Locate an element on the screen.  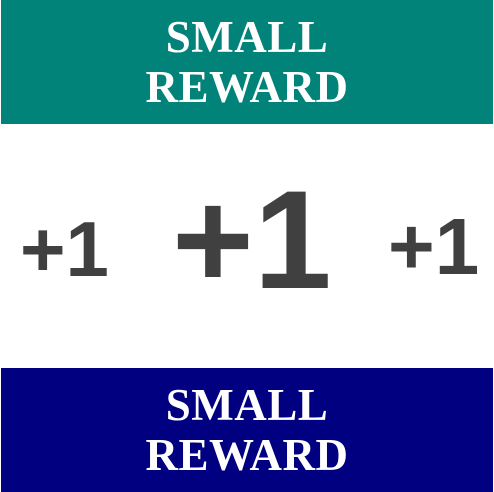
top-banner-line-1: SMALL is located at coordinates (247, 37).